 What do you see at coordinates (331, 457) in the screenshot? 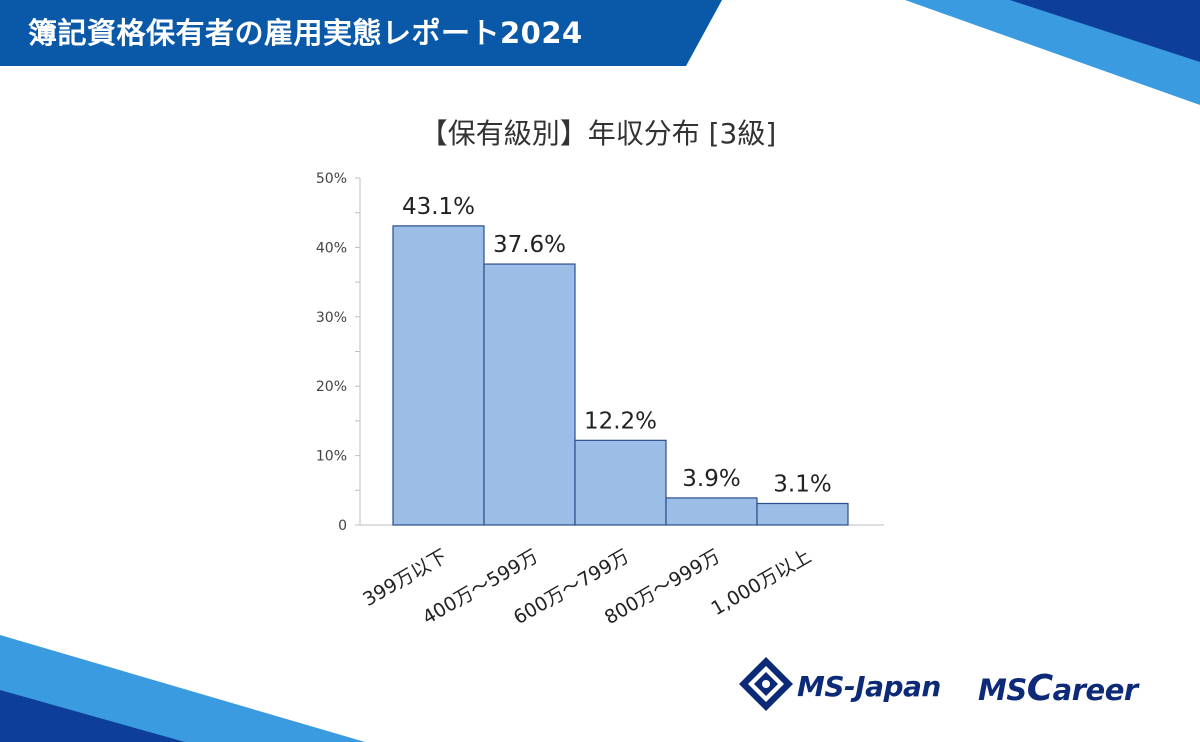
I see `y-tick-label: 10%` at bounding box center [331, 457].